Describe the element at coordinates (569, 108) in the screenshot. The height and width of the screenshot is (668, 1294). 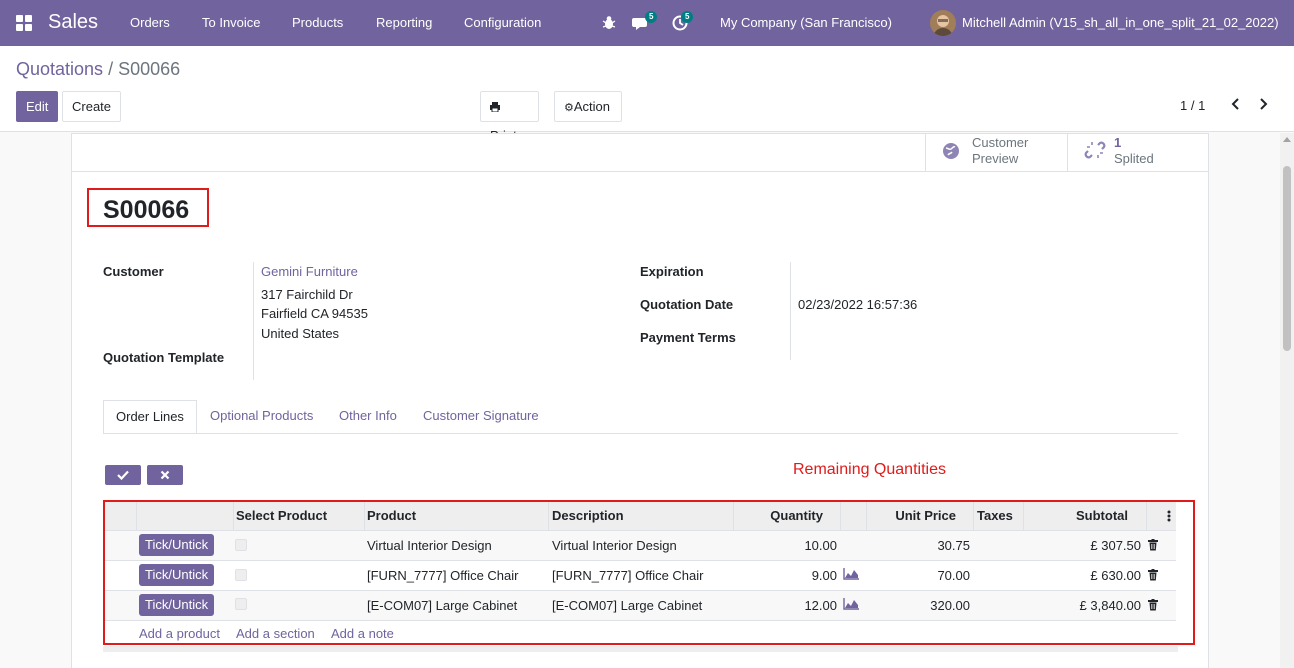
I see `gear-icon: ⚙` at that location.